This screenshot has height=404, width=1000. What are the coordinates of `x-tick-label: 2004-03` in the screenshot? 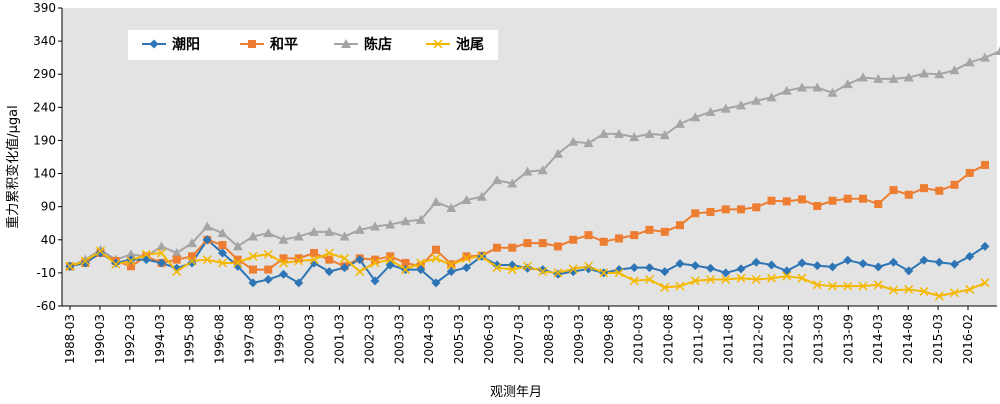 It's located at (429, 339).